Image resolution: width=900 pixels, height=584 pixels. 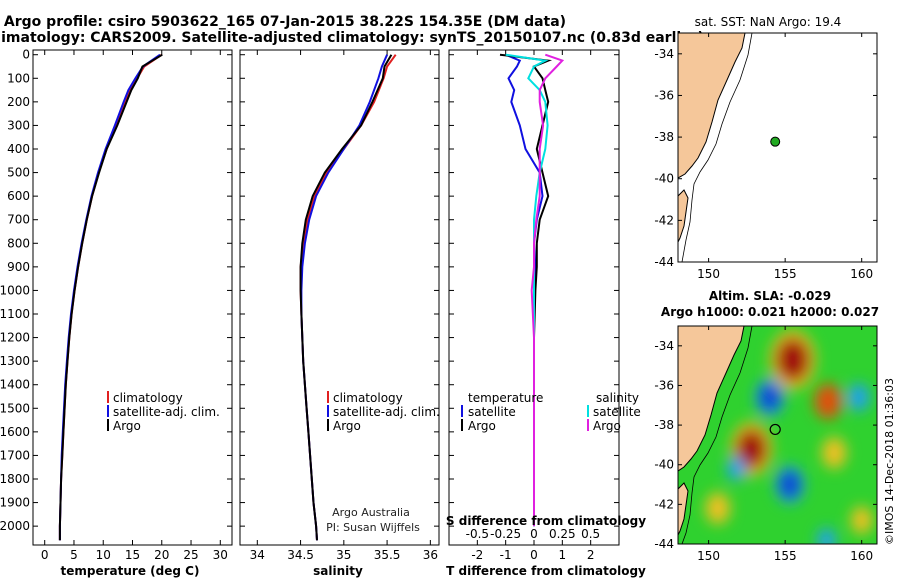 What do you see at coordinates (15, 314) in the screenshot?
I see `depth-tick-label: 1100` at bounding box center [15, 314].